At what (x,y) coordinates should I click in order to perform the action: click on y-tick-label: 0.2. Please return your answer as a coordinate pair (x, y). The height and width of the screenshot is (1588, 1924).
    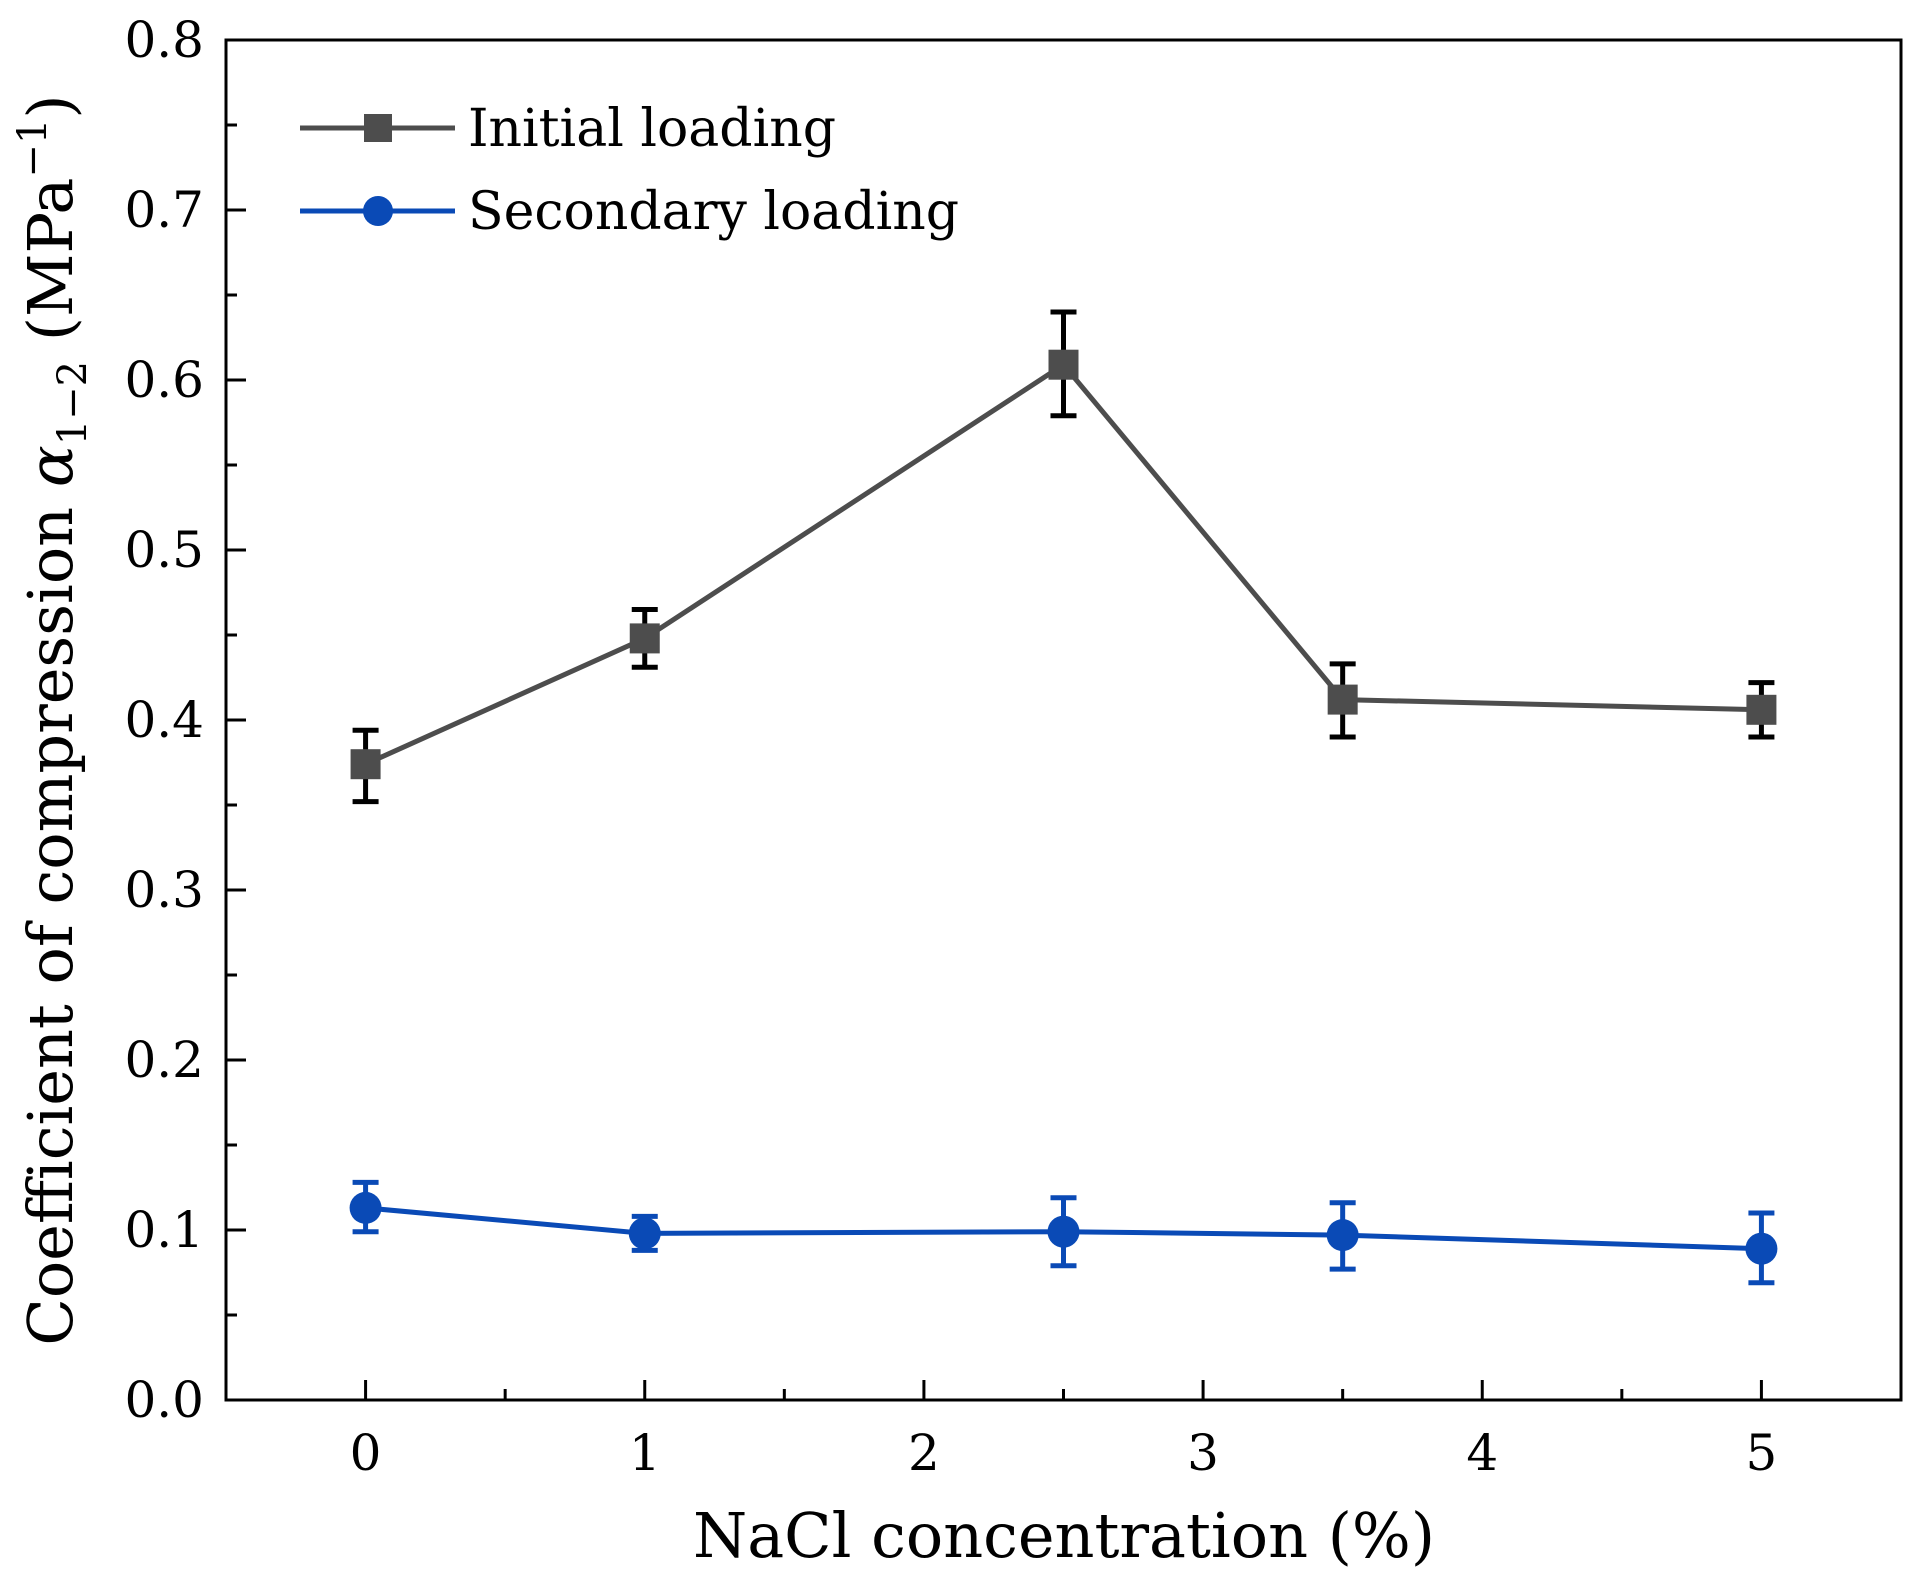
    Looking at the image, I should click on (164, 1060).